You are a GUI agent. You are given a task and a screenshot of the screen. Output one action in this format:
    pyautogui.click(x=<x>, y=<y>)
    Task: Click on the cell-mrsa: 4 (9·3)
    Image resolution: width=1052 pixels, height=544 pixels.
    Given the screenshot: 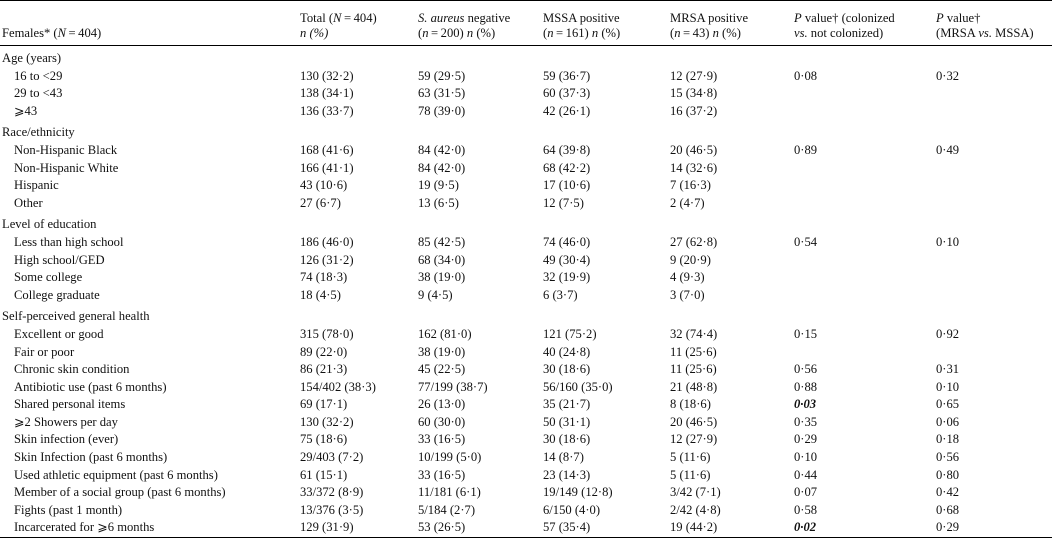 What is the action you would take?
    pyautogui.click(x=687, y=277)
    